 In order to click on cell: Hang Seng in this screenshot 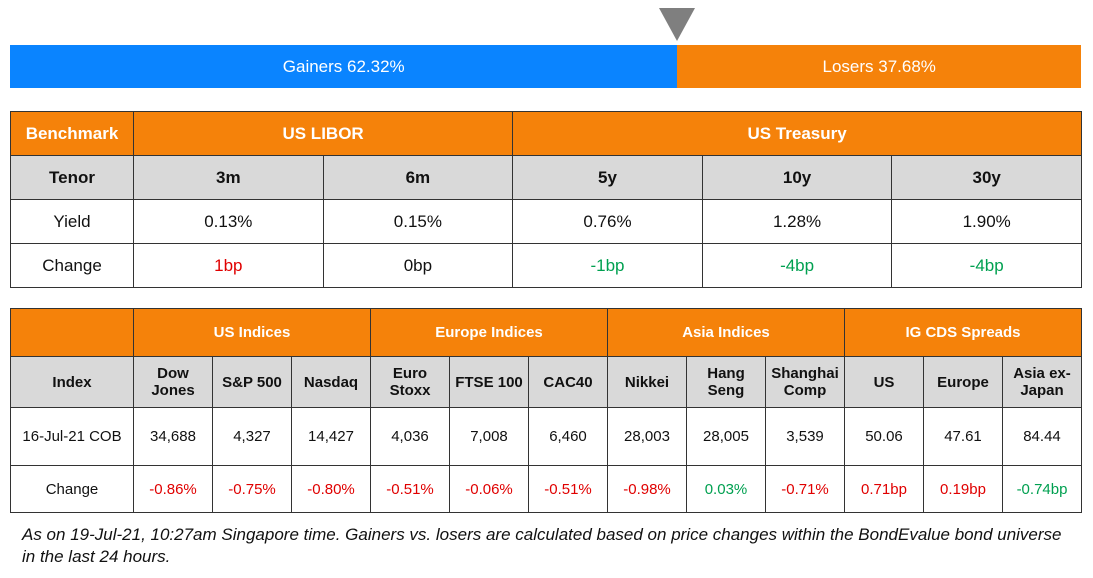, I will do `click(726, 382)`.